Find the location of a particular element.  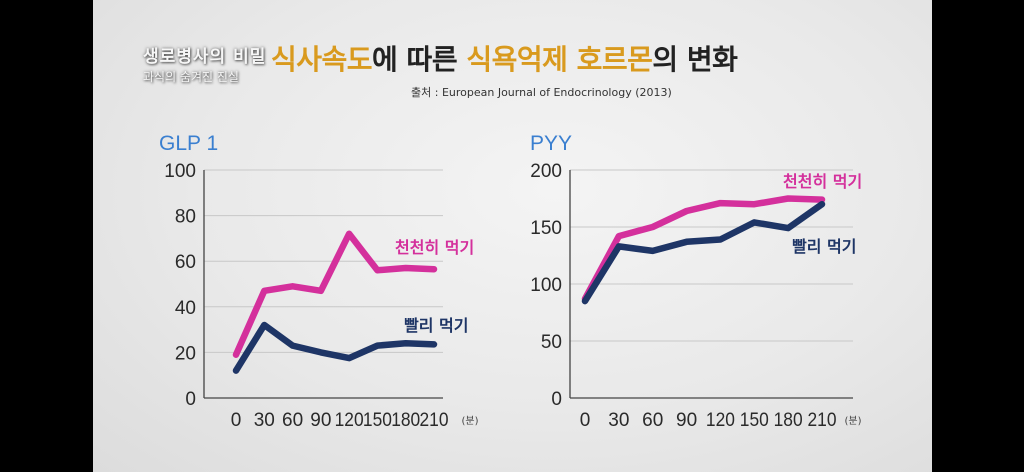

y-tick-label: 60 is located at coordinates (185, 262).